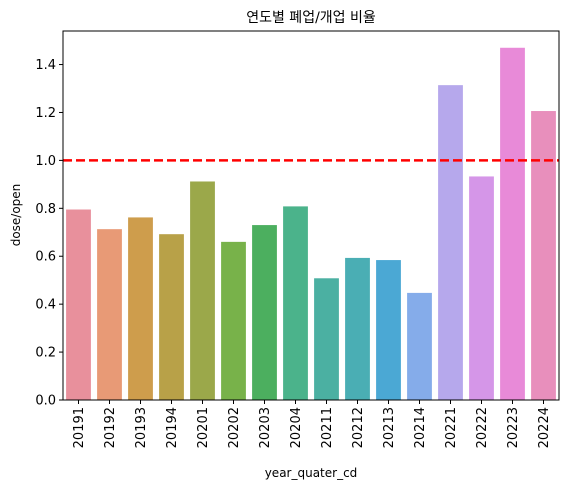 The width and height of the screenshot is (569, 487). What do you see at coordinates (311, 18) in the screenshot?
I see `chart-title: 연도별 폐업/개업 비율` at bounding box center [311, 18].